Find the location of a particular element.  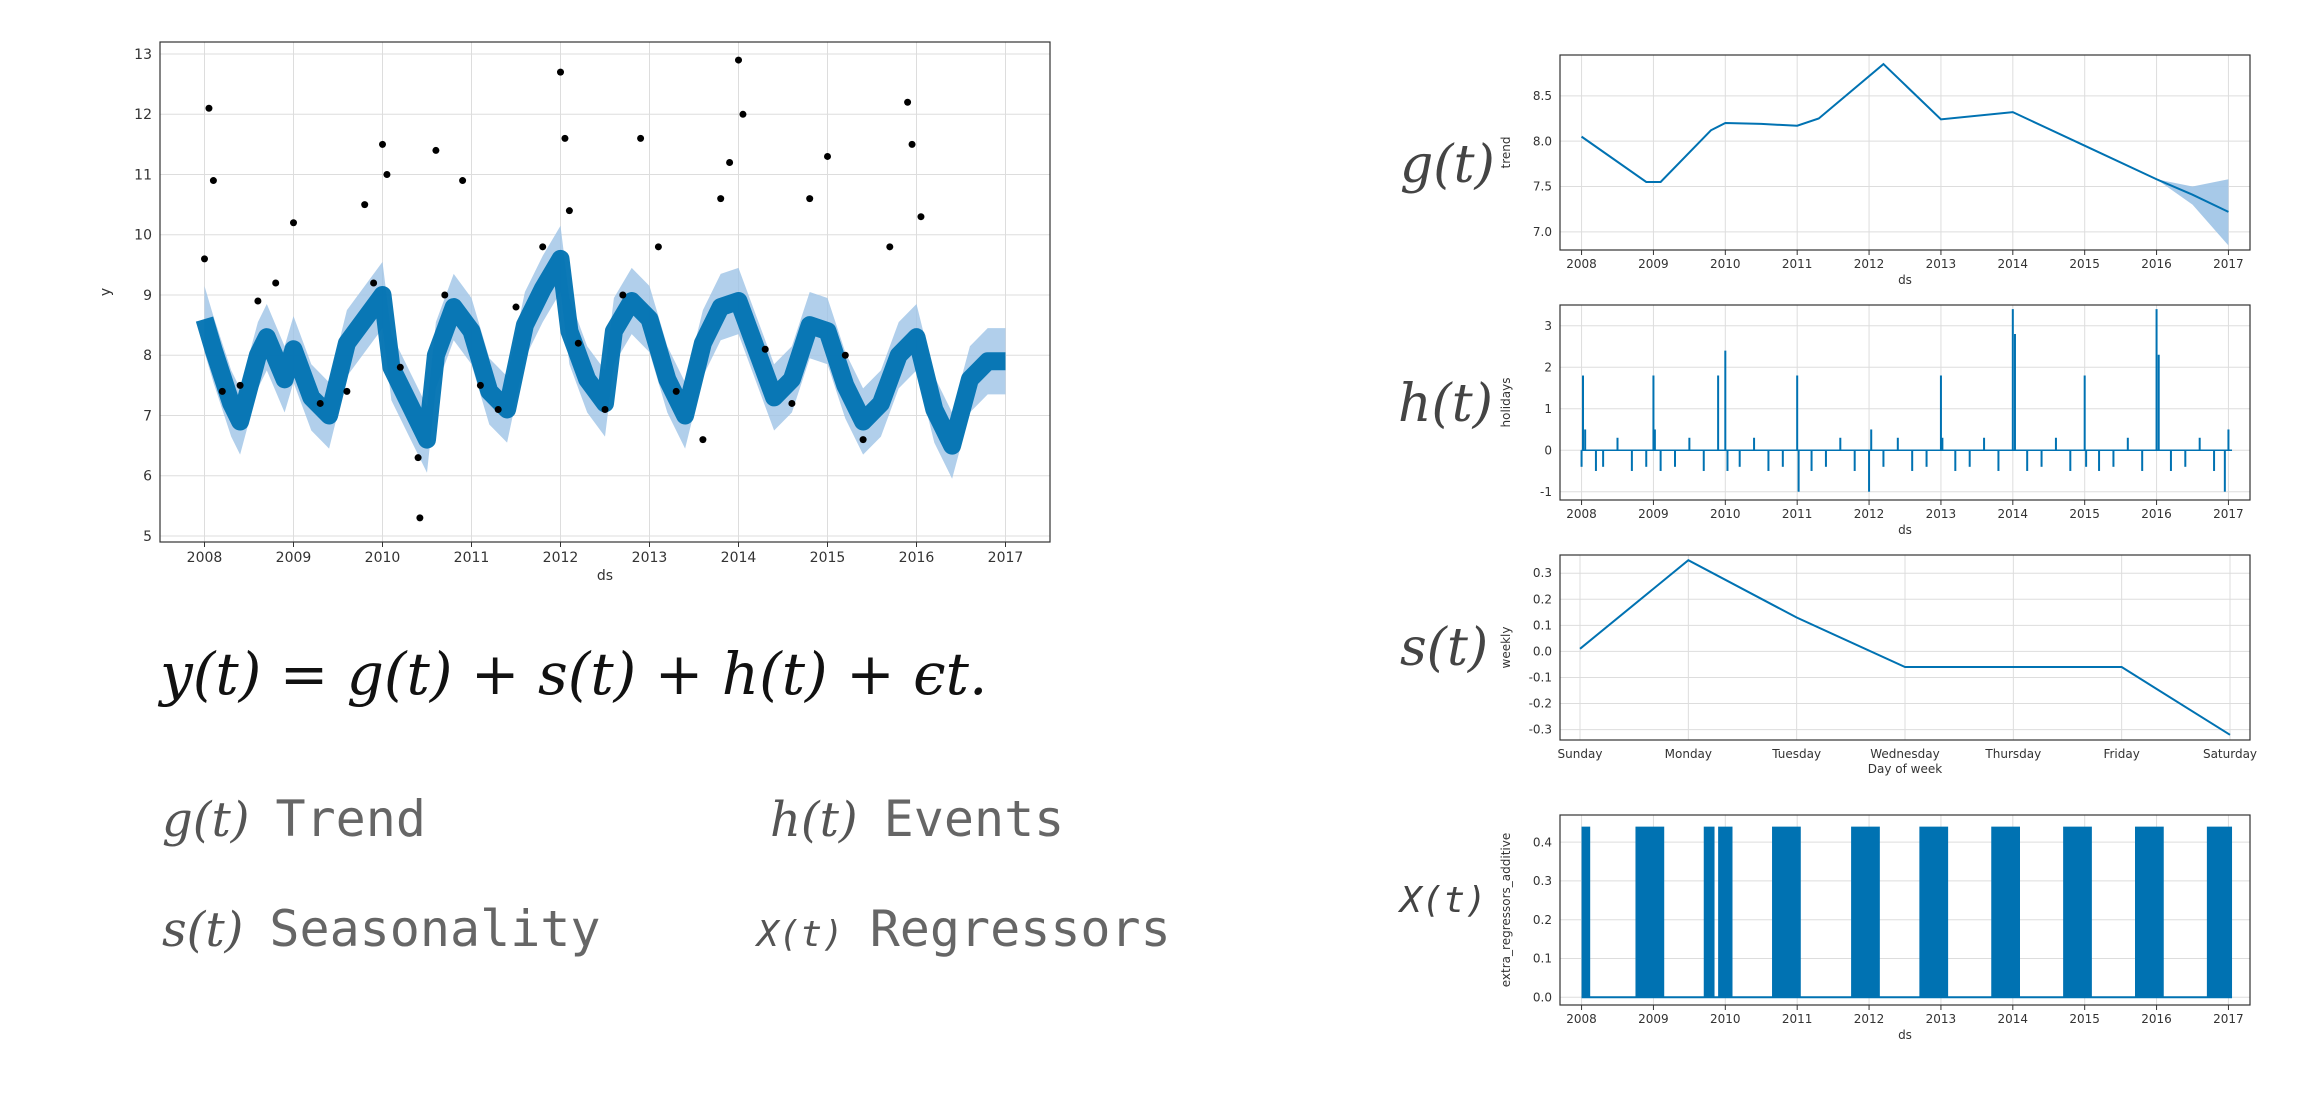

legend-events-label: Events is located at coordinates (974, 819).